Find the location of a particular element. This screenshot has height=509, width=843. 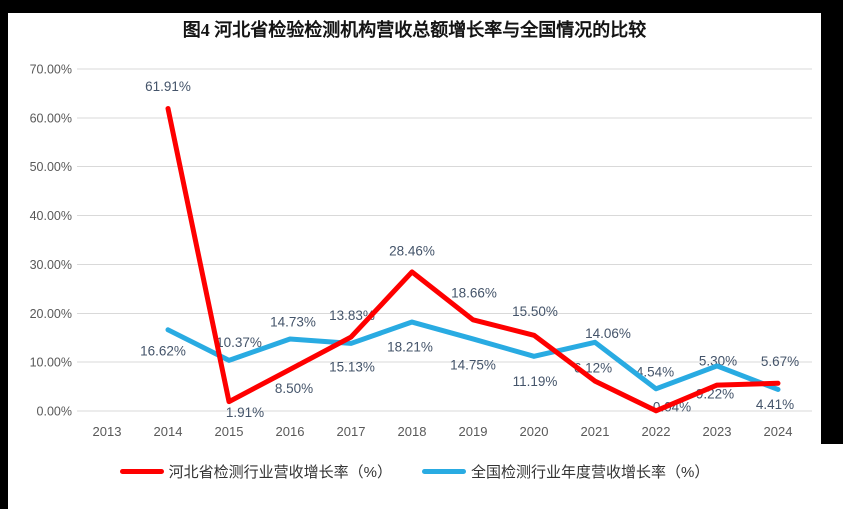

y-axis-tick-label: 50.00% is located at coordinates (51, 167).